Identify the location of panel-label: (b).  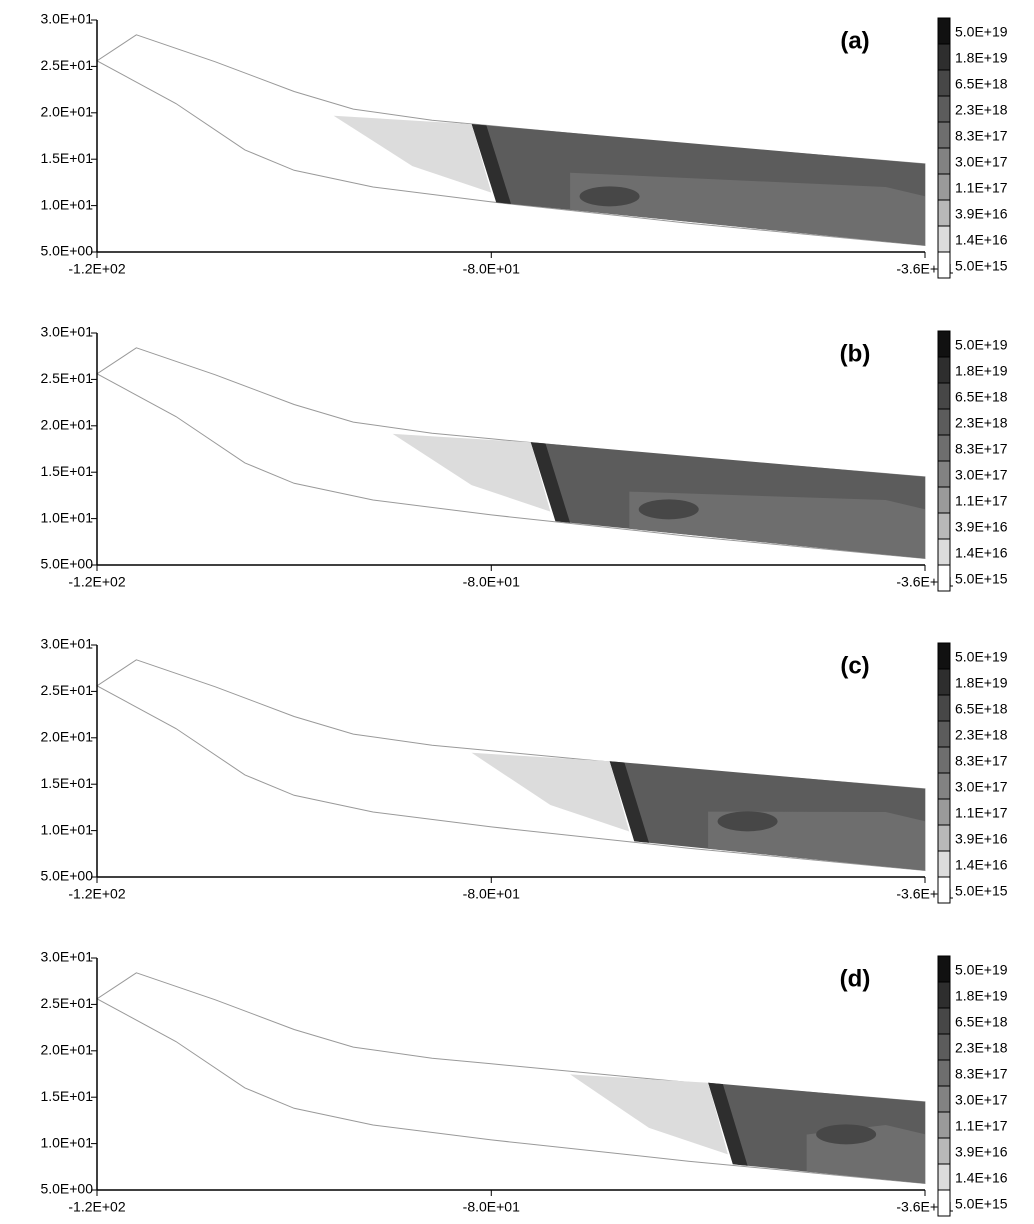
(855, 353).